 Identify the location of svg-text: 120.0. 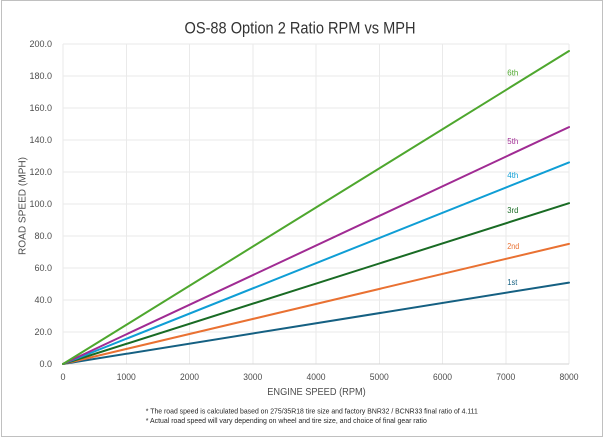
(40, 172).